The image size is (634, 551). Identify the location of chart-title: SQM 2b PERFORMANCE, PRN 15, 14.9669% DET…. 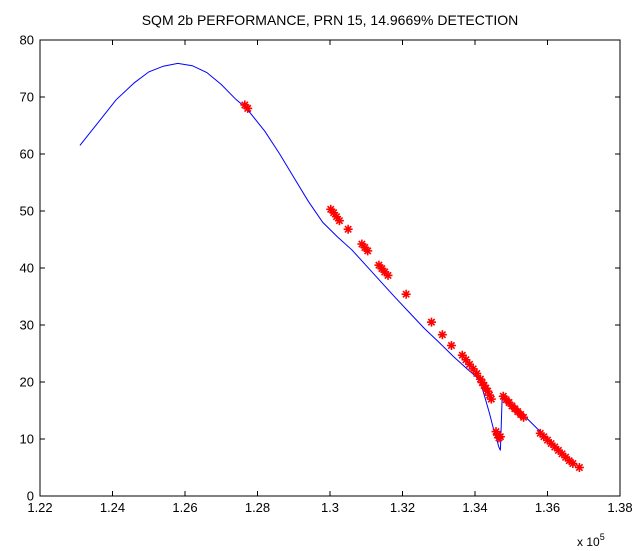
(330, 20).